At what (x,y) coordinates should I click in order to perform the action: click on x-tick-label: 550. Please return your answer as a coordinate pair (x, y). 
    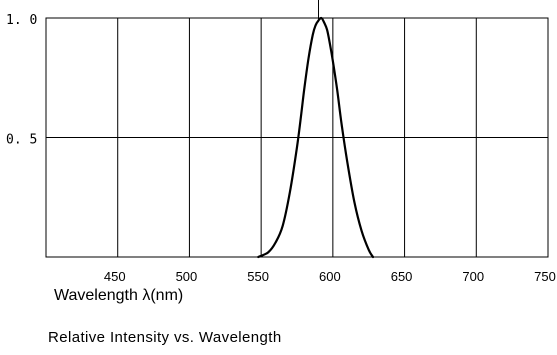
    Looking at the image, I should click on (258, 276).